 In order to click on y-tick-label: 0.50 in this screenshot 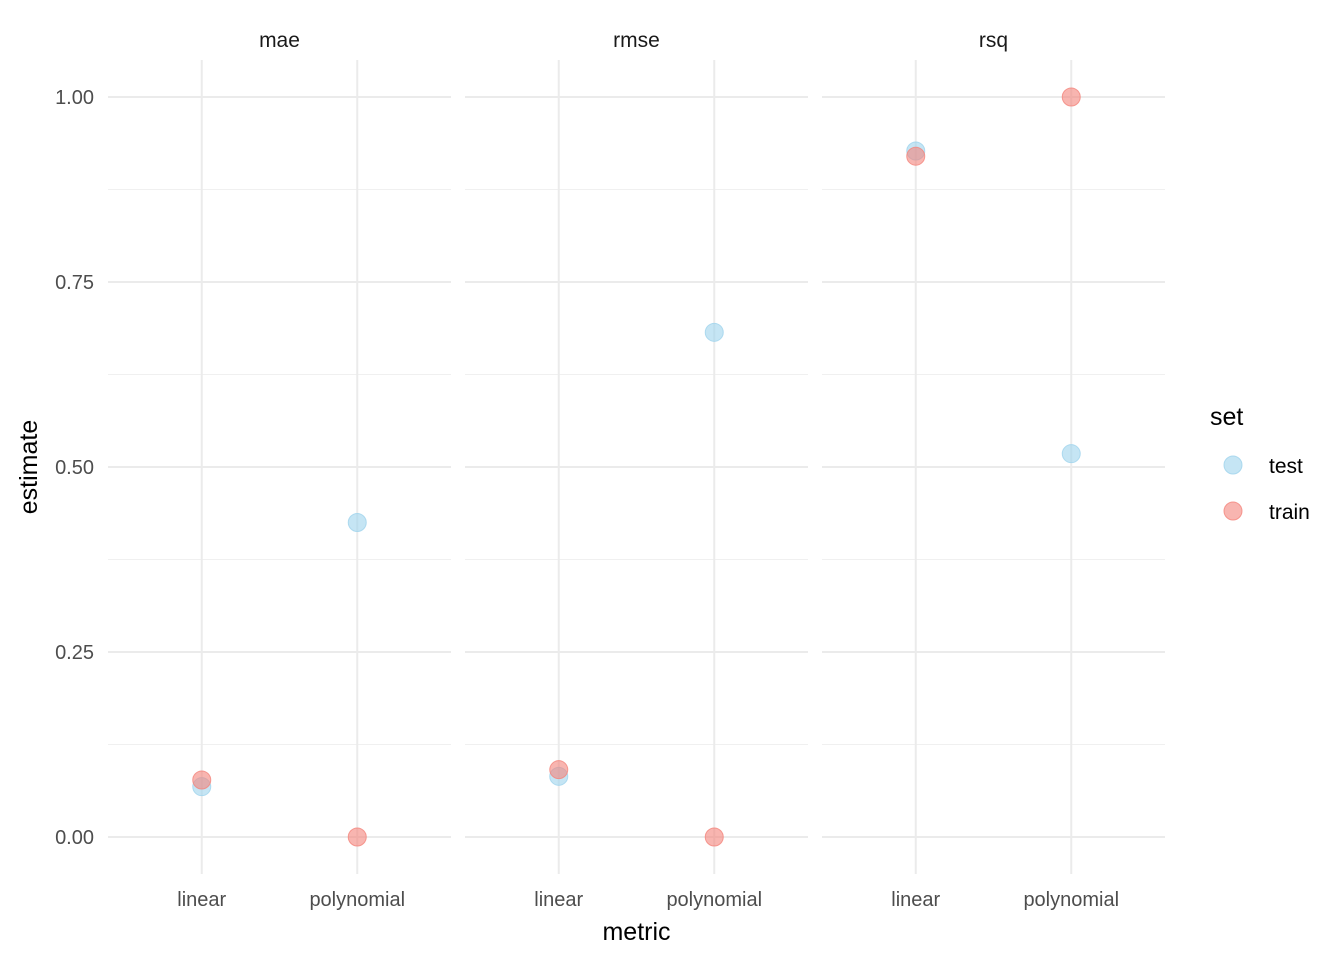, I will do `click(74, 468)`.